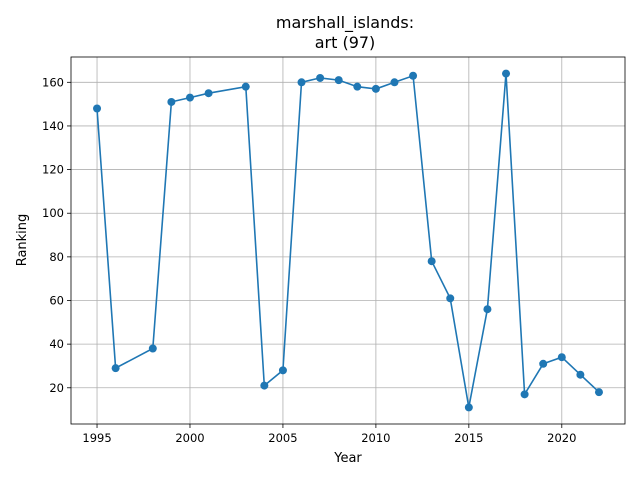 This screenshot has height=480, width=640. What do you see at coordinates (345, 42) in the screenshot?
I see `chart-title-line-2: art (97)` at bounding box center [345, 42].